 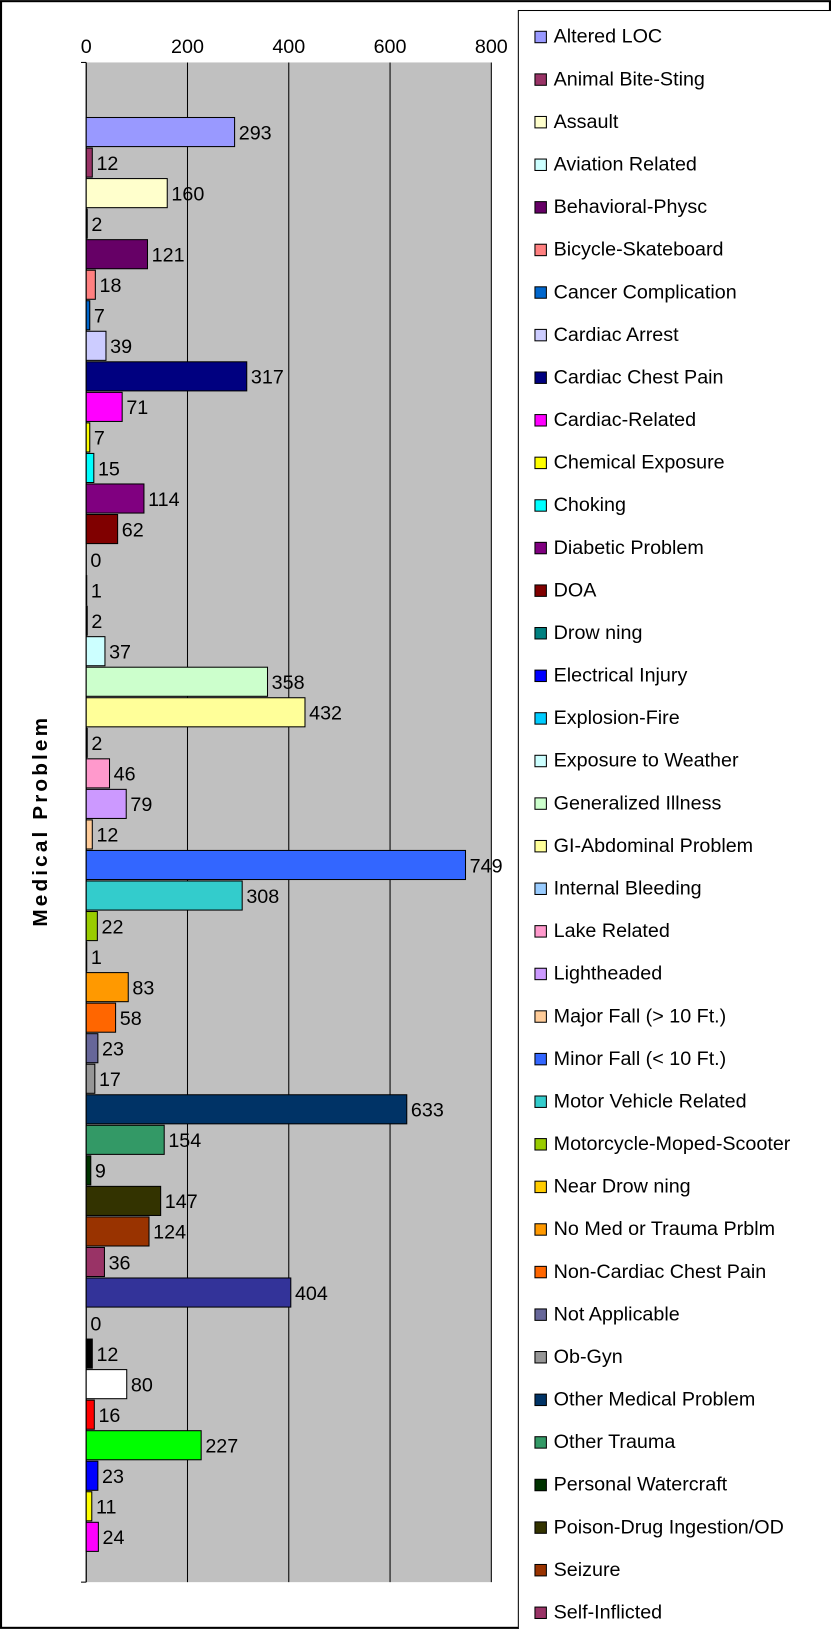 I want to click on value-label: 83, so click(x=143, y=988).